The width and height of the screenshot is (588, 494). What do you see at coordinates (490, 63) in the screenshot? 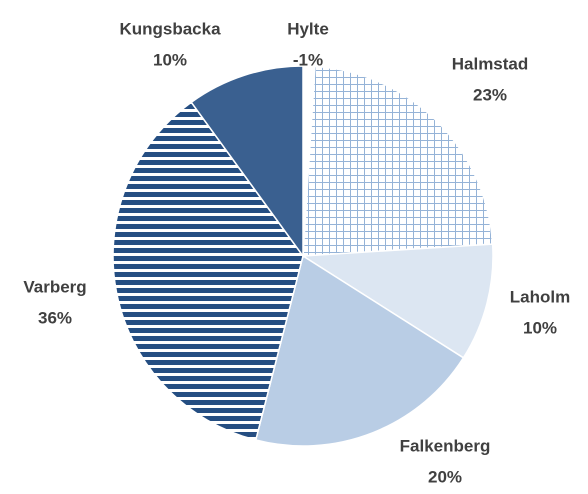
I see `slice-label-name: Halmstad` at bounding box center [490, 63].